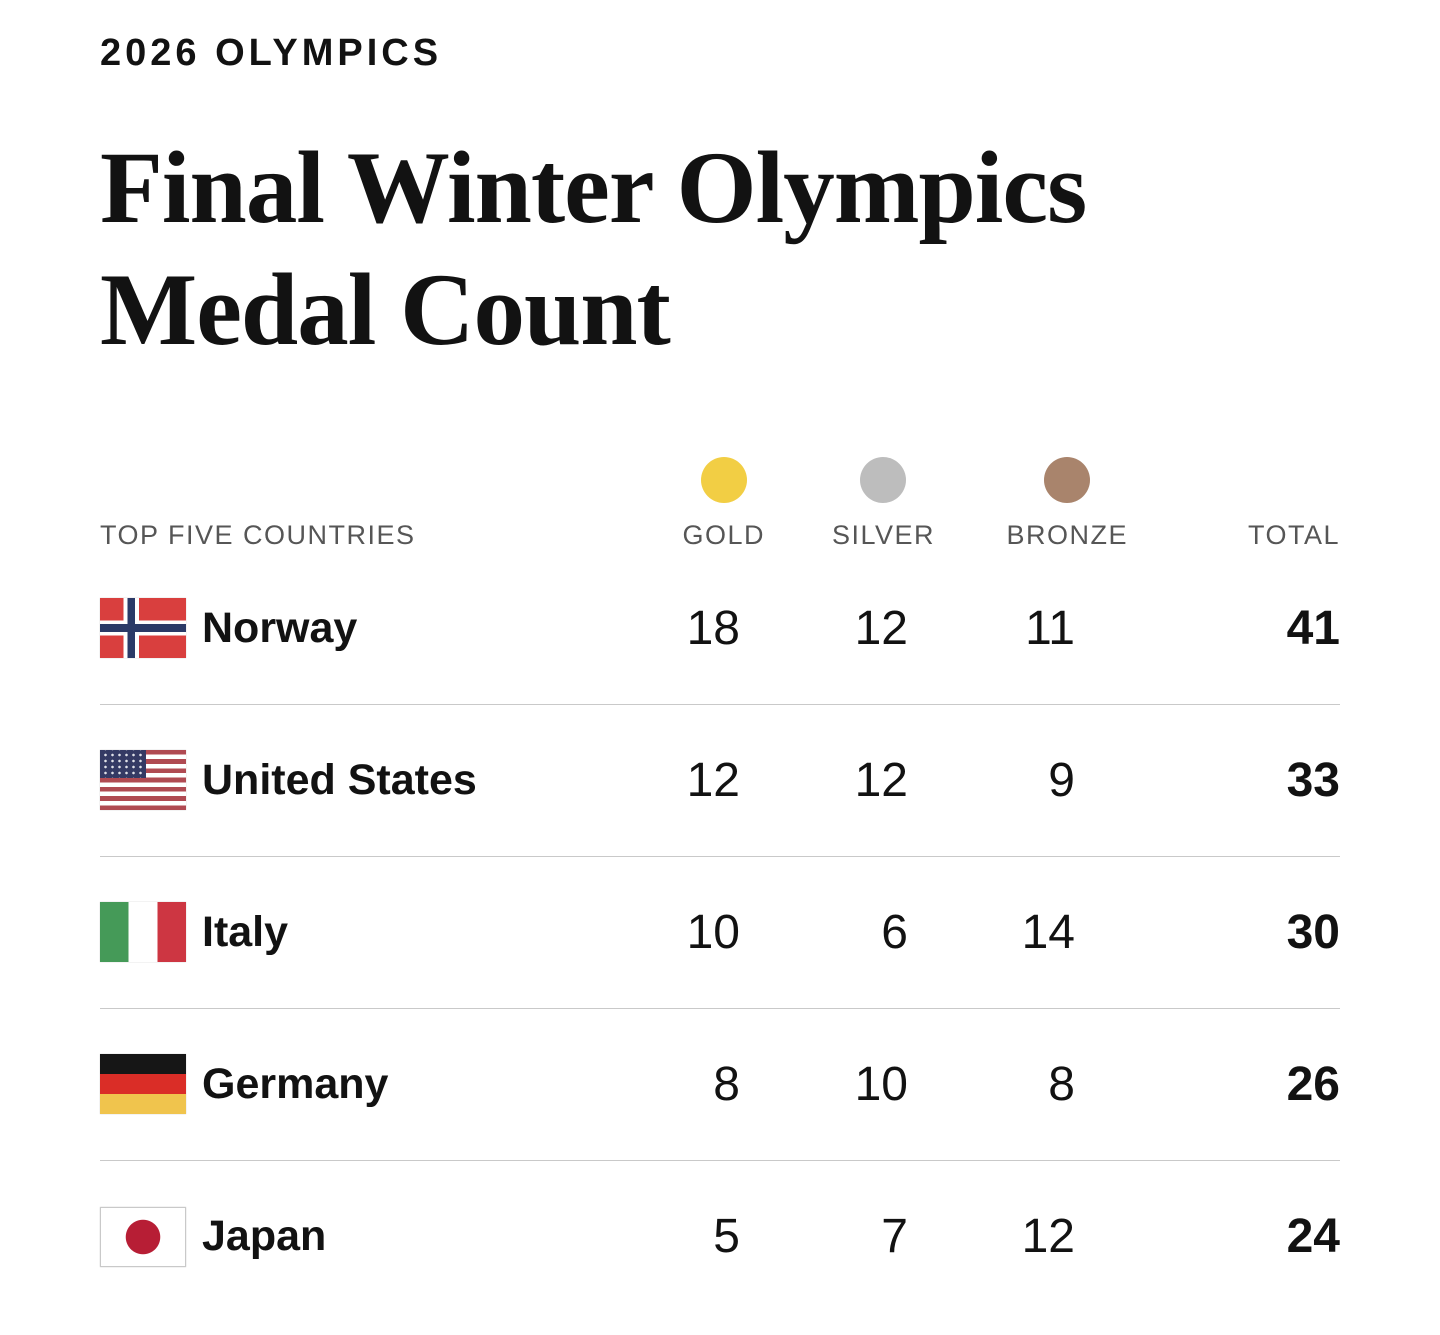  Describe the element at coordinates (883, 479) in the screenshot. I see `silver-medal-icon` at that location.